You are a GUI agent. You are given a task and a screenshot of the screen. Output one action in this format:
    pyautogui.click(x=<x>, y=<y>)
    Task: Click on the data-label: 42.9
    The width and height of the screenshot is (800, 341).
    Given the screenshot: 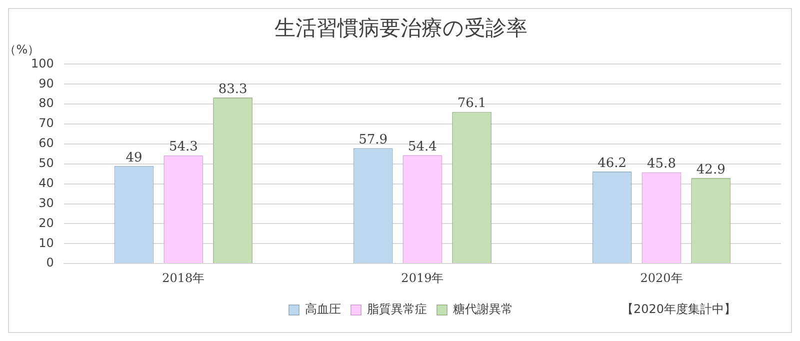 What is the action you would take?
    pyautogui.click(x=711, y=170)
    